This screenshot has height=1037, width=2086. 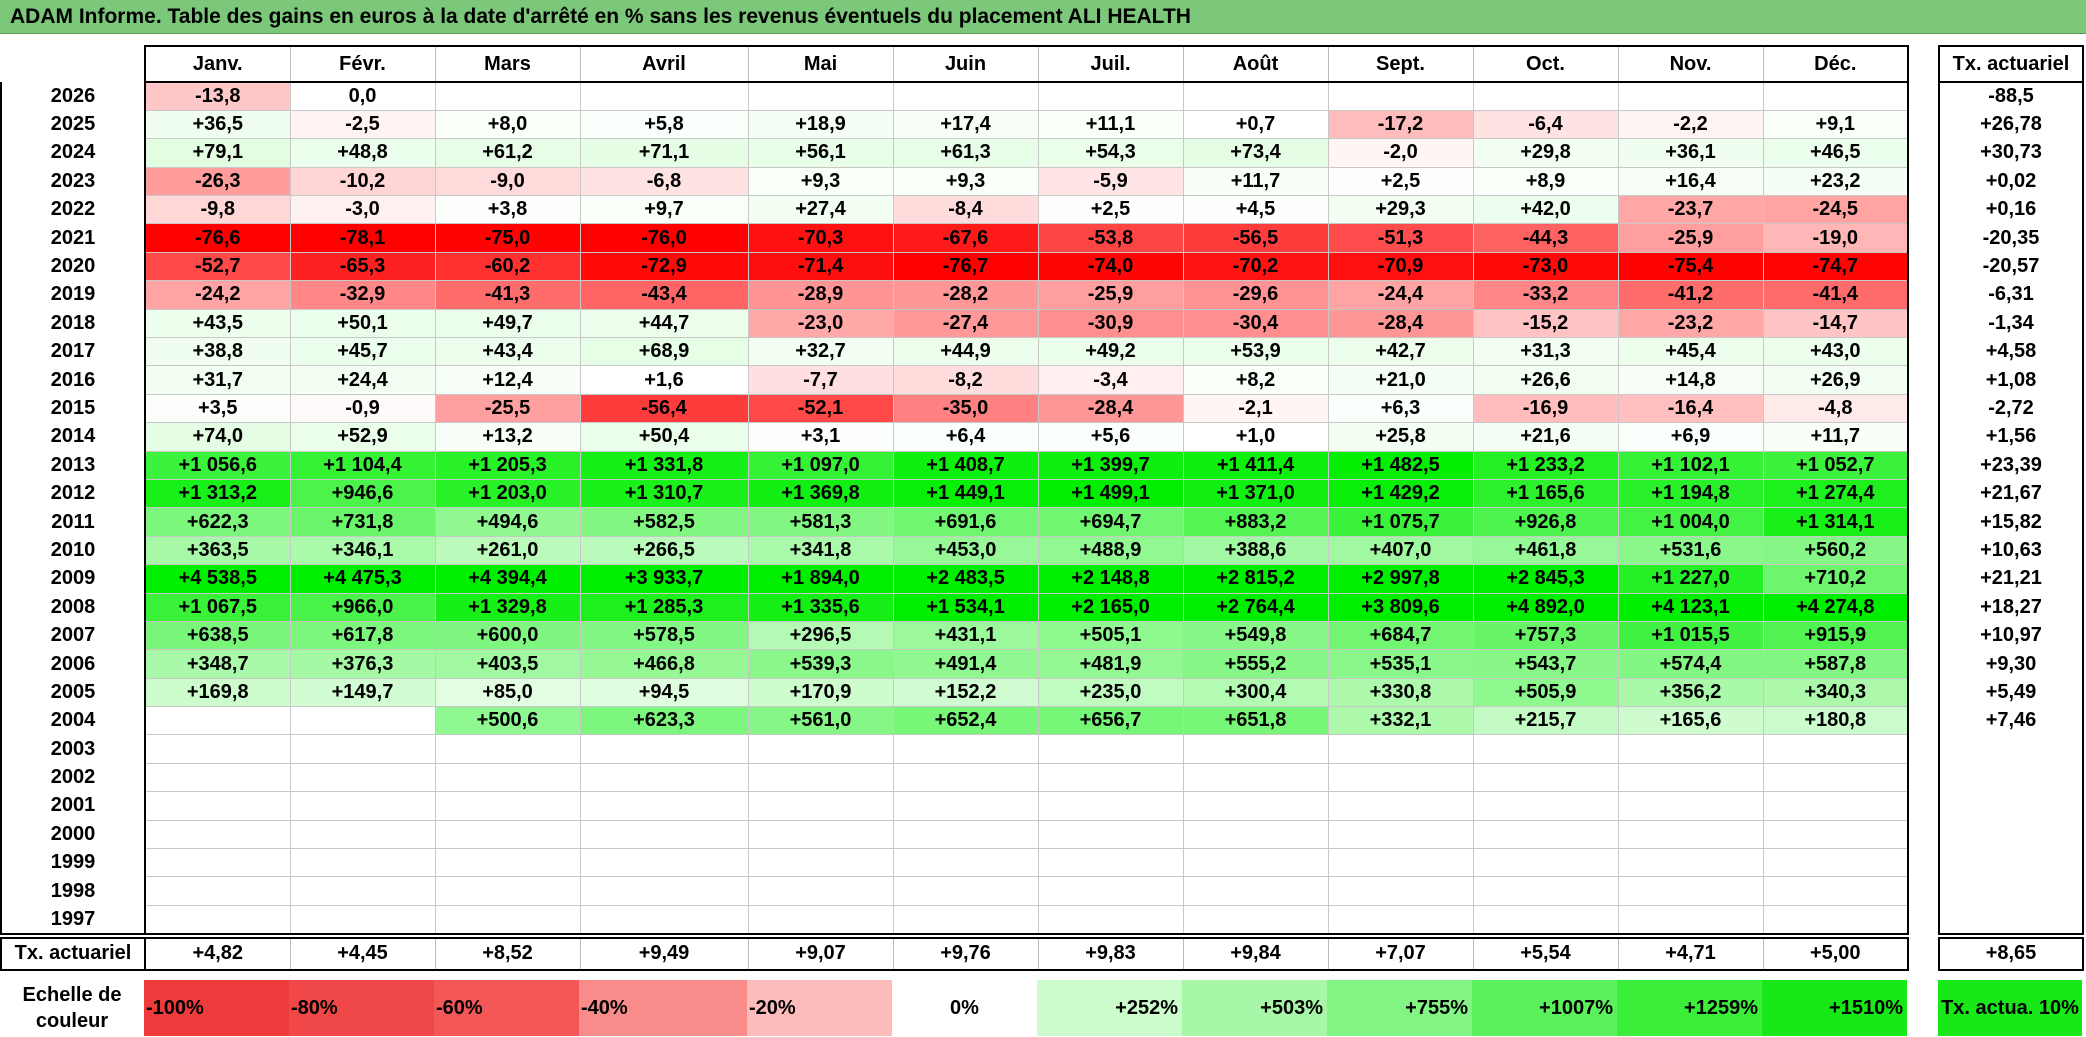 What do you see at coordinates (1255, 266) in the screenshot?
I see `gain-cell: -70,2` at bounding box center [1255, 266].